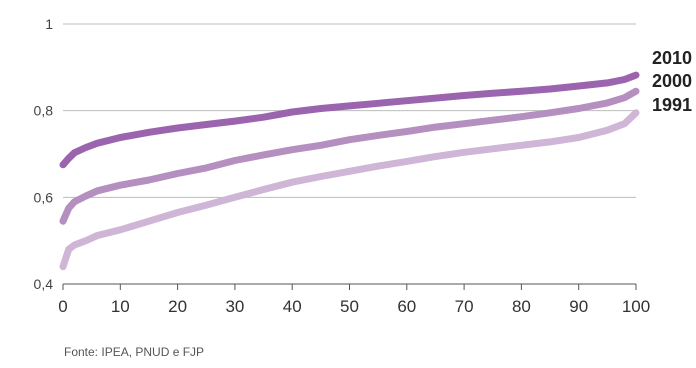 This screenshot has width=696, height=368. I want to click on x-tick-label: 40, so click(292, 306).